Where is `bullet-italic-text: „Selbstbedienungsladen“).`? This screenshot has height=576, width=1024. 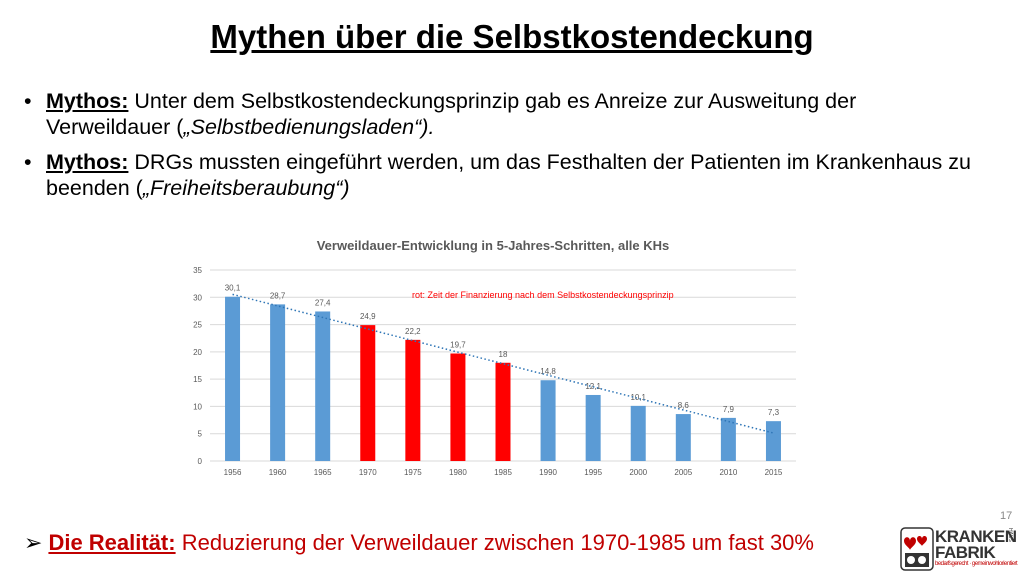 bullet-italic-text: „Selbstbedienungsladen“). is located at coordinates (309, 127).